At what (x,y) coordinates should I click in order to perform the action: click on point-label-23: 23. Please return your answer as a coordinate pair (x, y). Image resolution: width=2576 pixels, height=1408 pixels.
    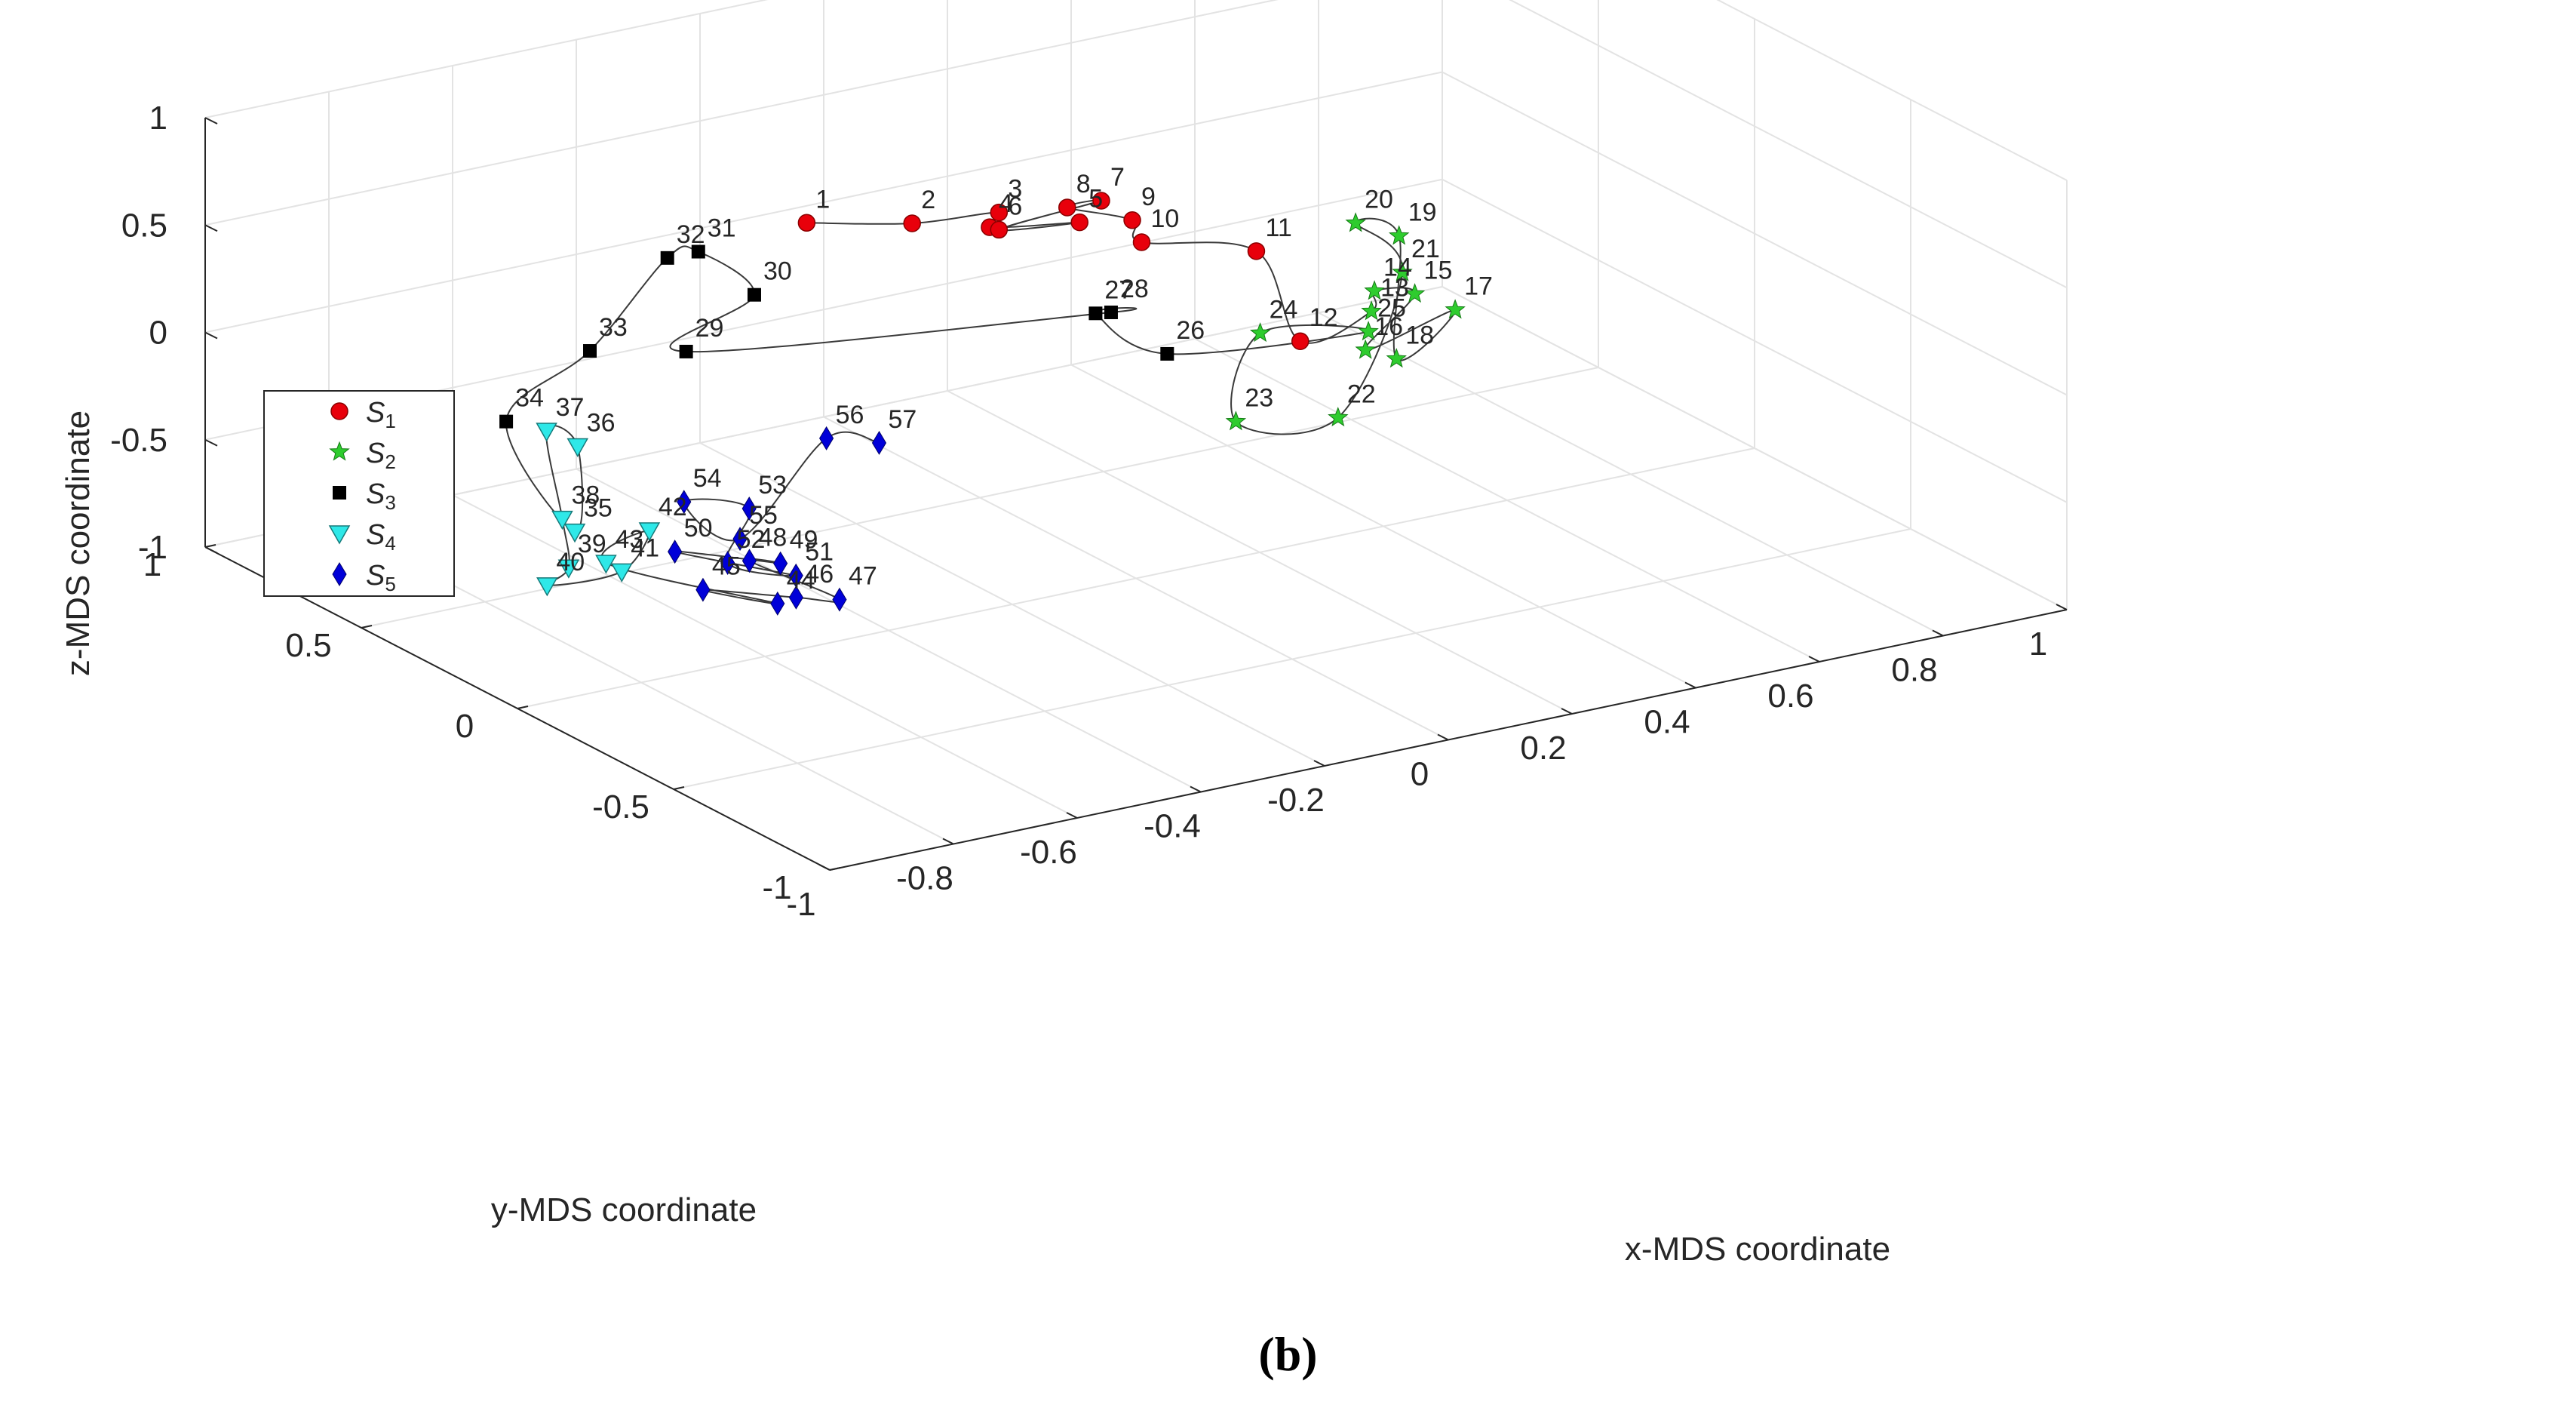
    Looking at the image, I should click on (1259, 399).